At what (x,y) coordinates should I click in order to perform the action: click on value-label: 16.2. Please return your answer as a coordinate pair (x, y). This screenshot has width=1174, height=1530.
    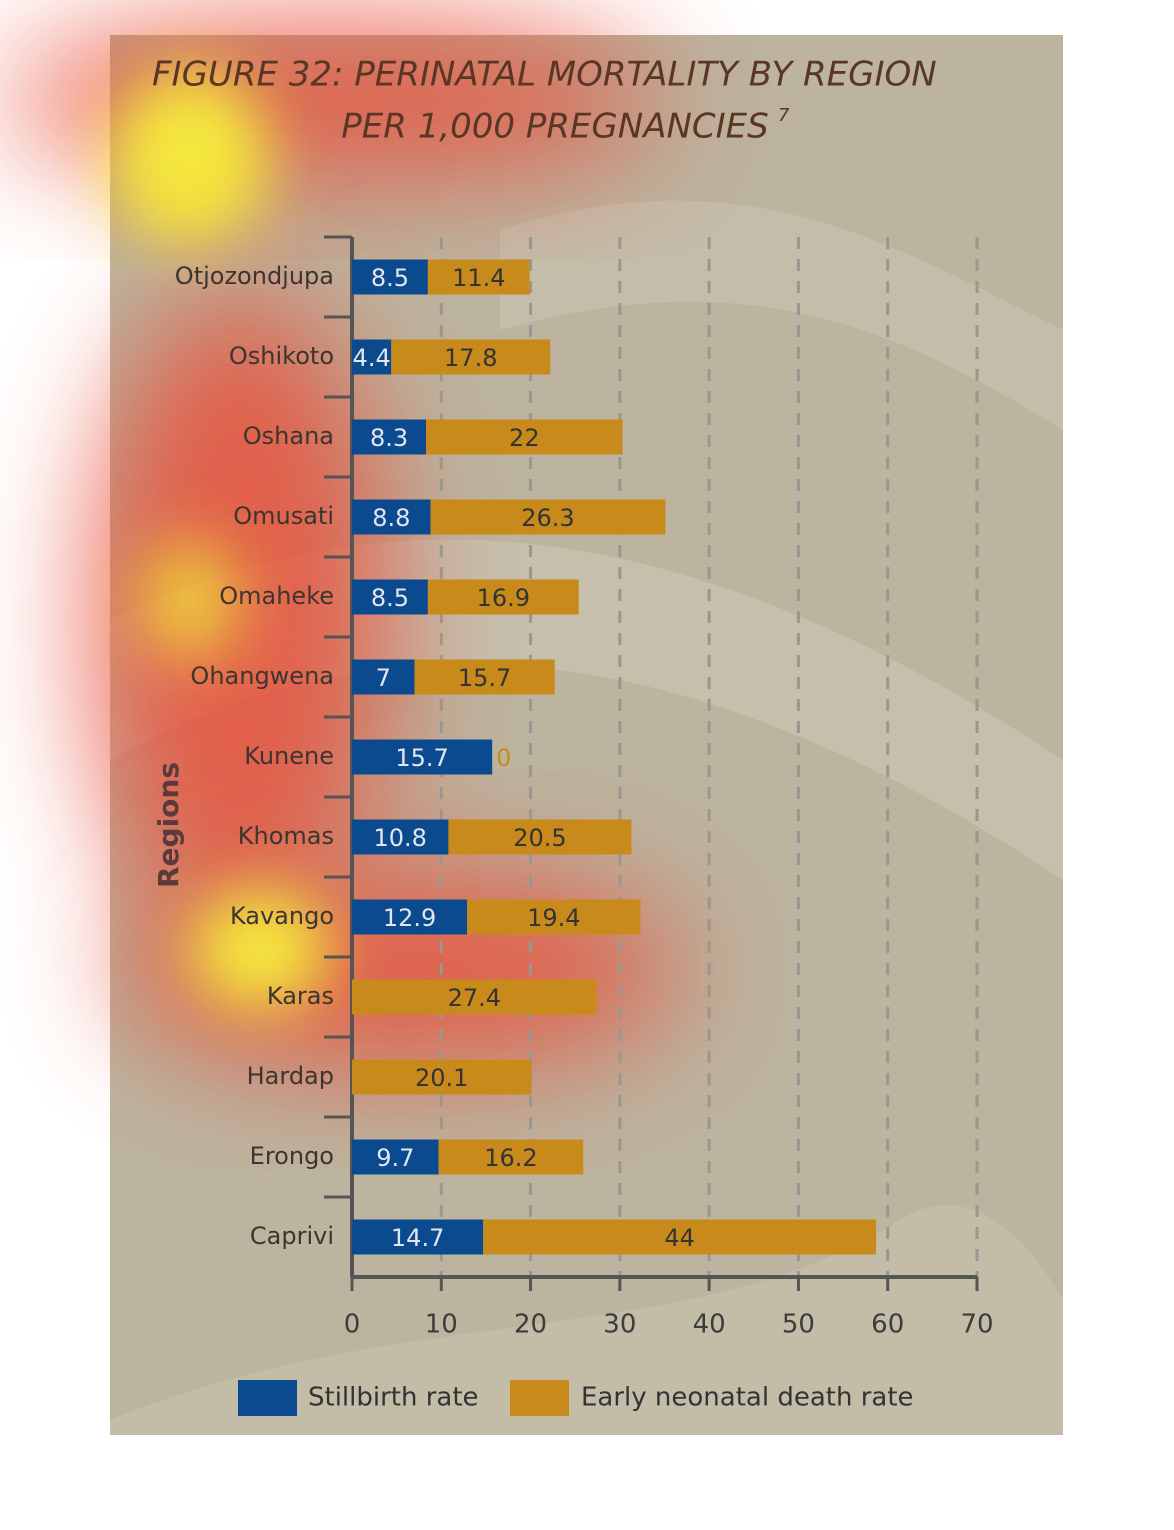
    Looking at the image, I should click on (510, 1158).